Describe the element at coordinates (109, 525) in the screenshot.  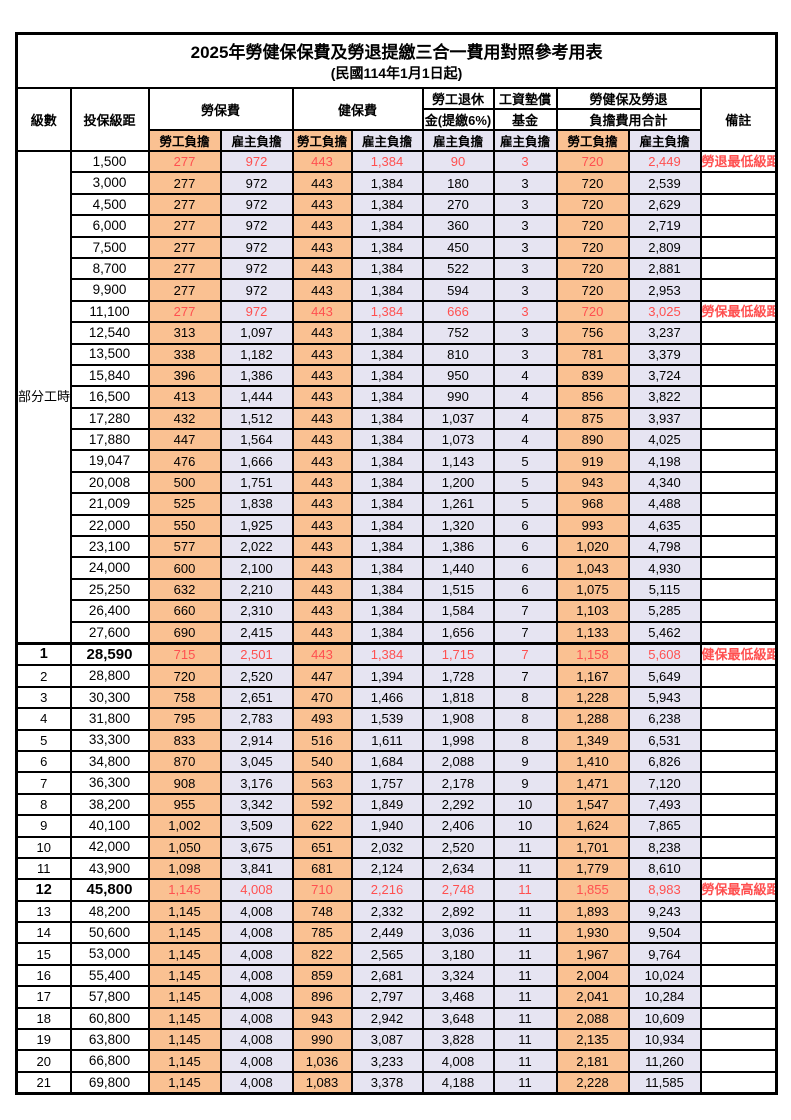
I see `cell-salary-bracket: 22,000` at that location.